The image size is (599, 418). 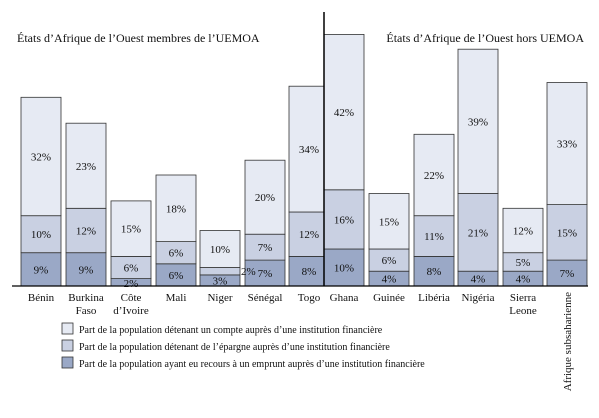 I want to click on data-label-liberia-s2: 22%, so click(x=434, y=176).